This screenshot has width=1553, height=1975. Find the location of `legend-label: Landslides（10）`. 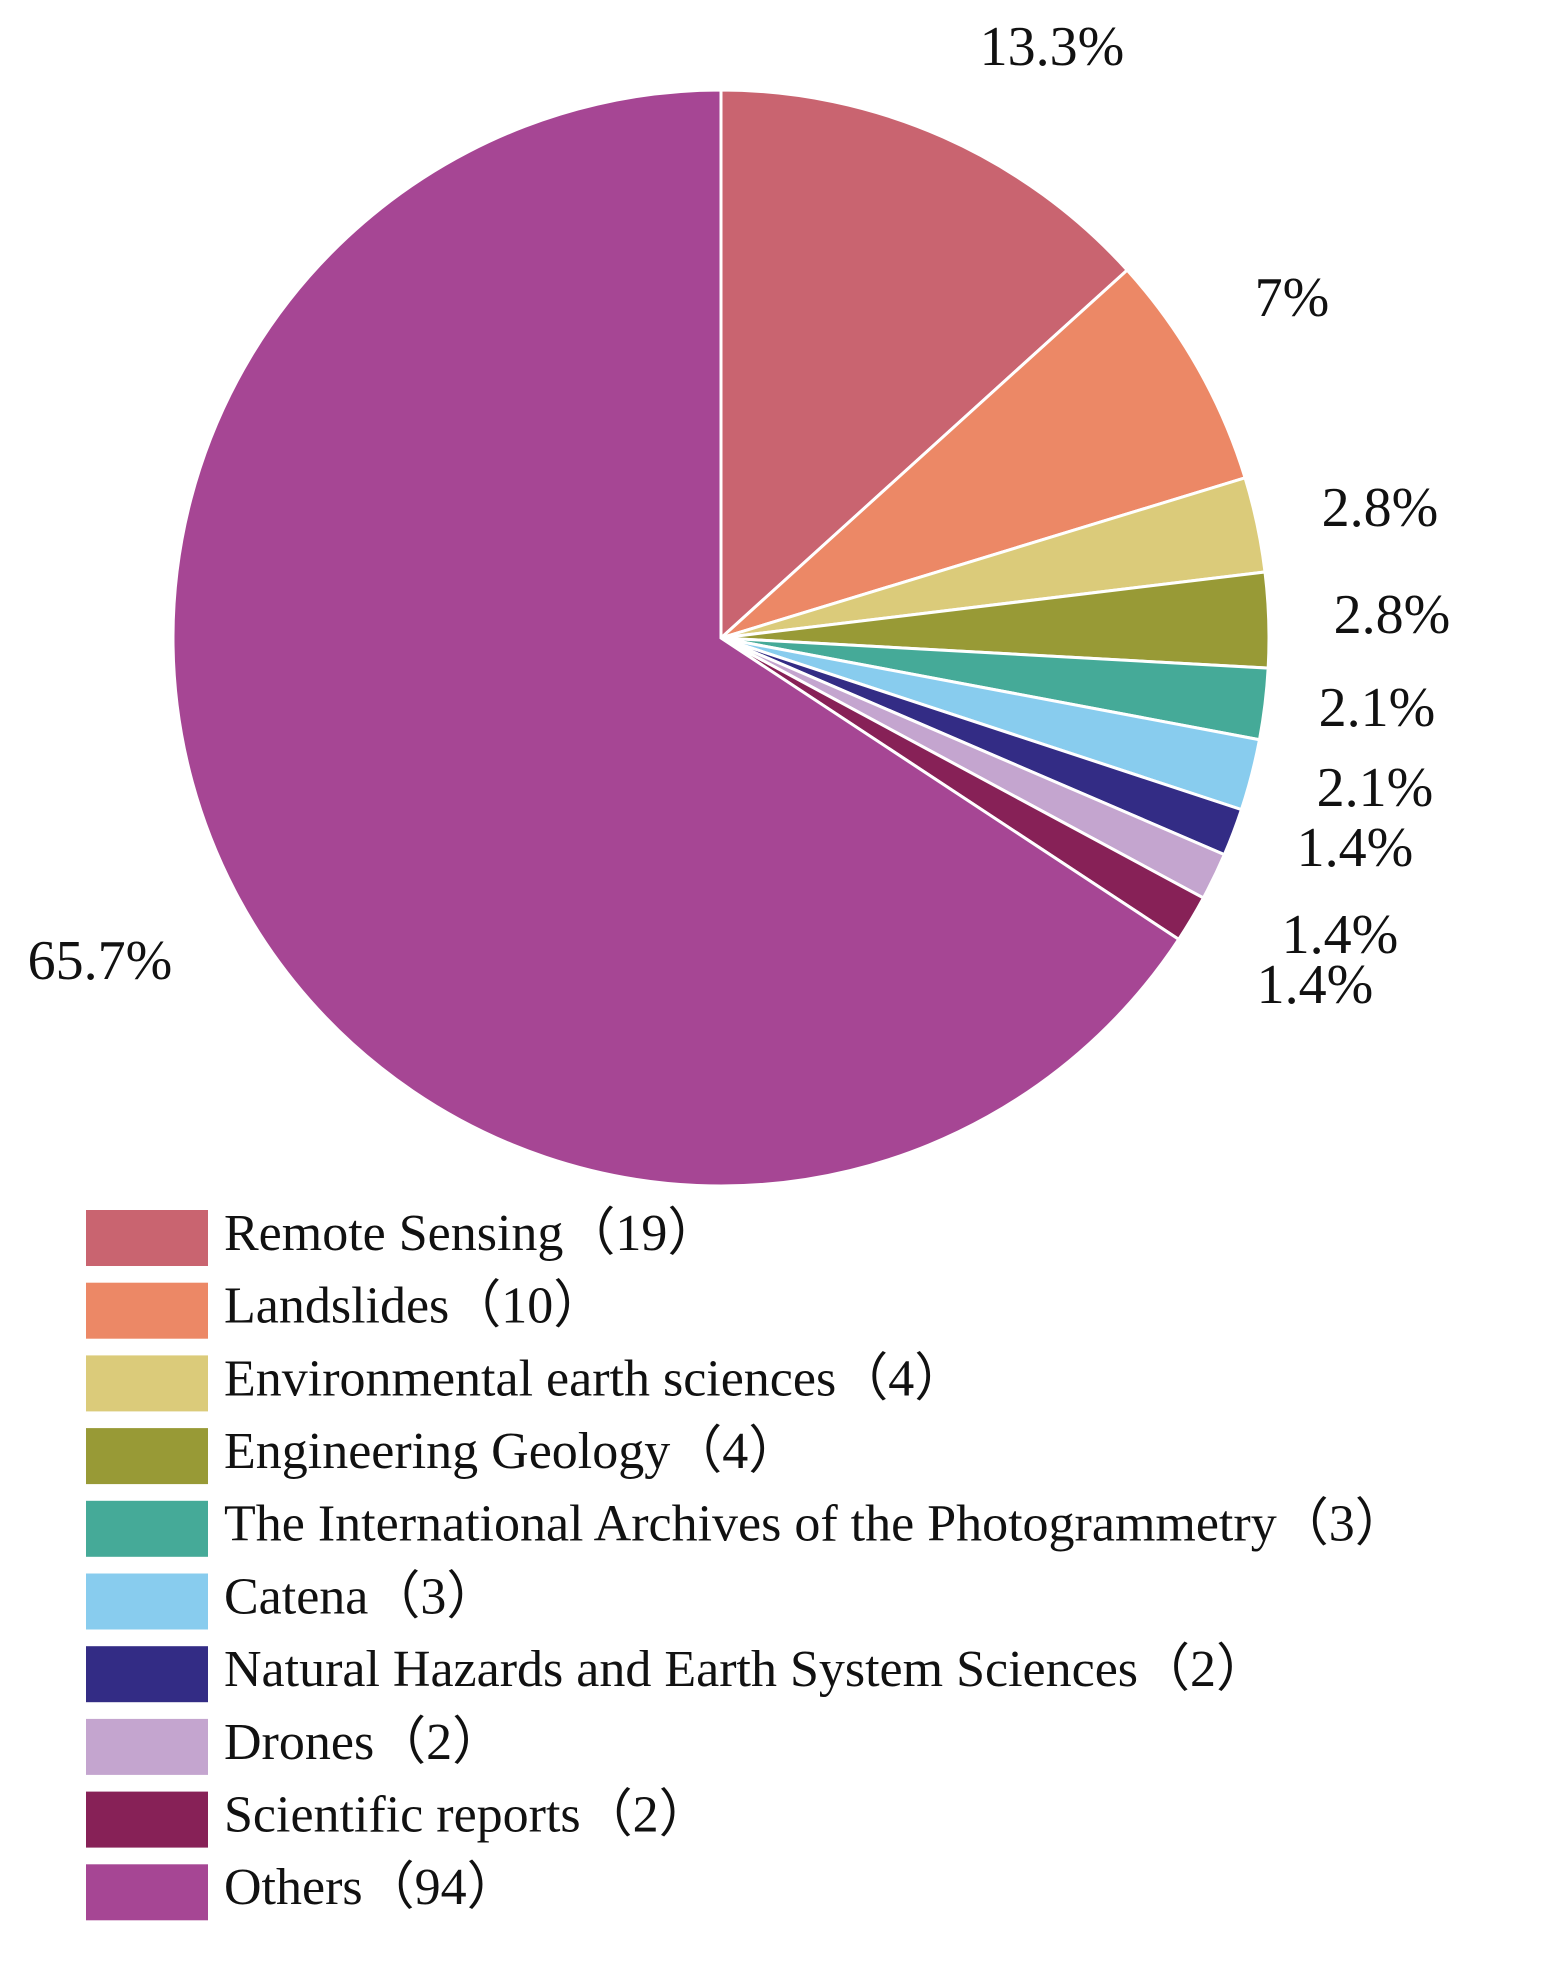

legend-label: Landslides（10） is located at coordinates (414, 1306).